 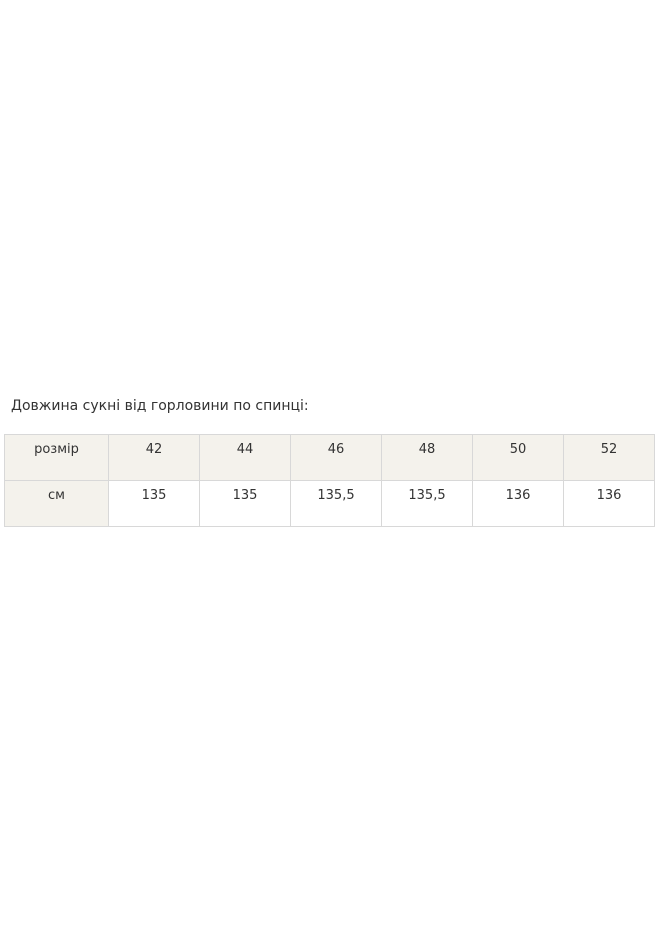 I want to click on length-row: см 135 135 135,5 135,5 136 136, so click(x=329, y=503).